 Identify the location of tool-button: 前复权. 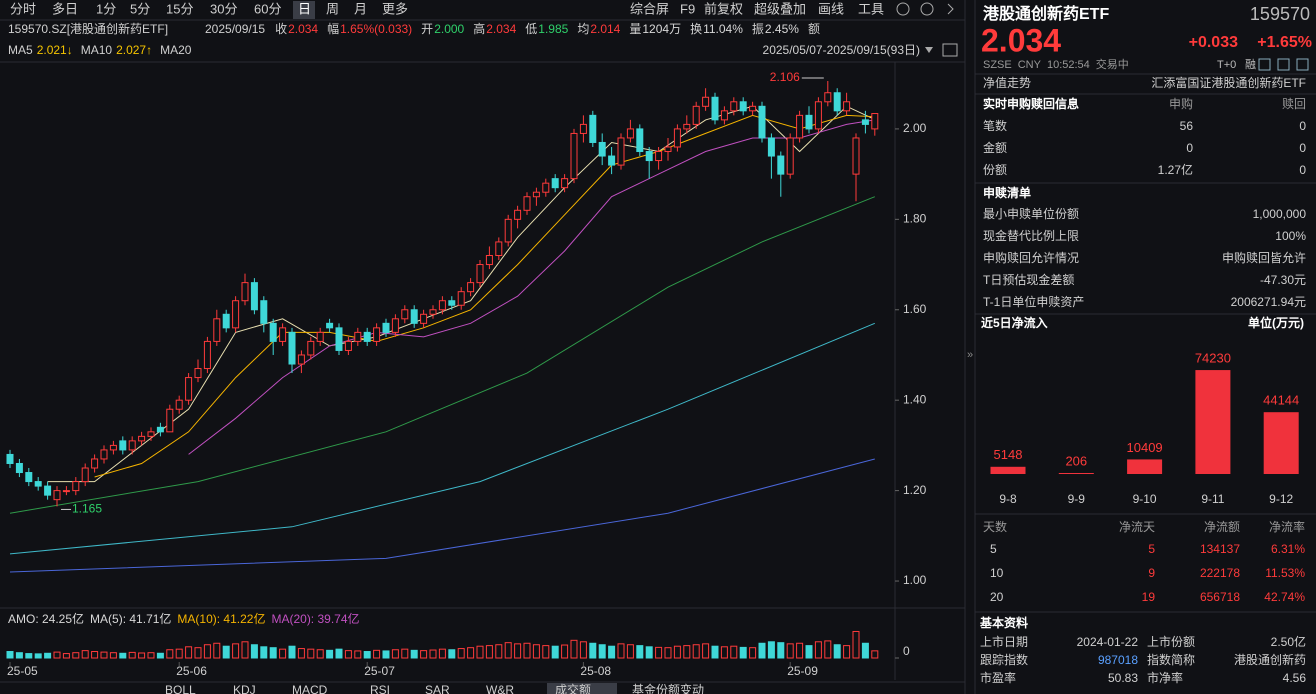
(723, 8).